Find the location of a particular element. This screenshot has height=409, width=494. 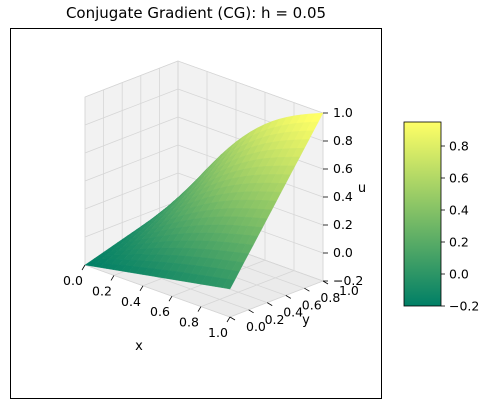

colorbar-gradient is located at coordinates (422, 214).